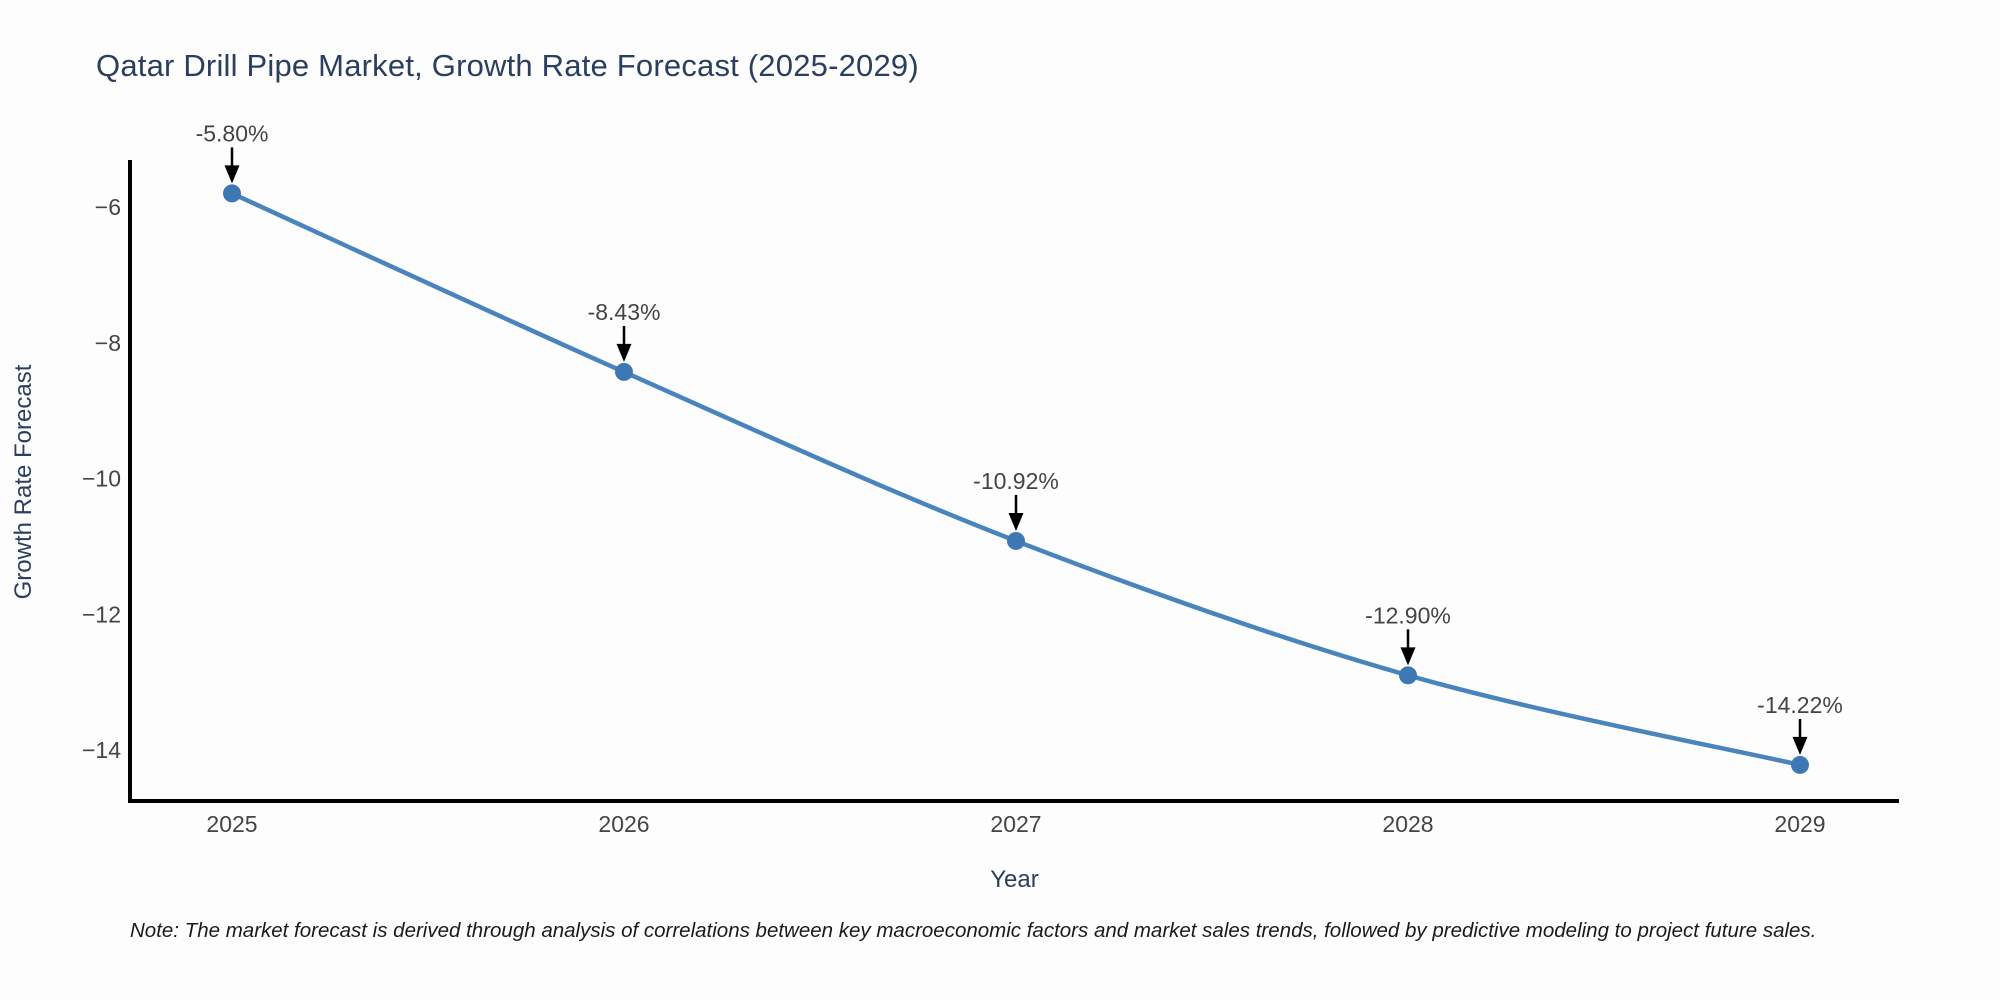 The height and width of the screenshot is (1000, 2000). I want to click on y-tick-label: −12, so click(101, 614).